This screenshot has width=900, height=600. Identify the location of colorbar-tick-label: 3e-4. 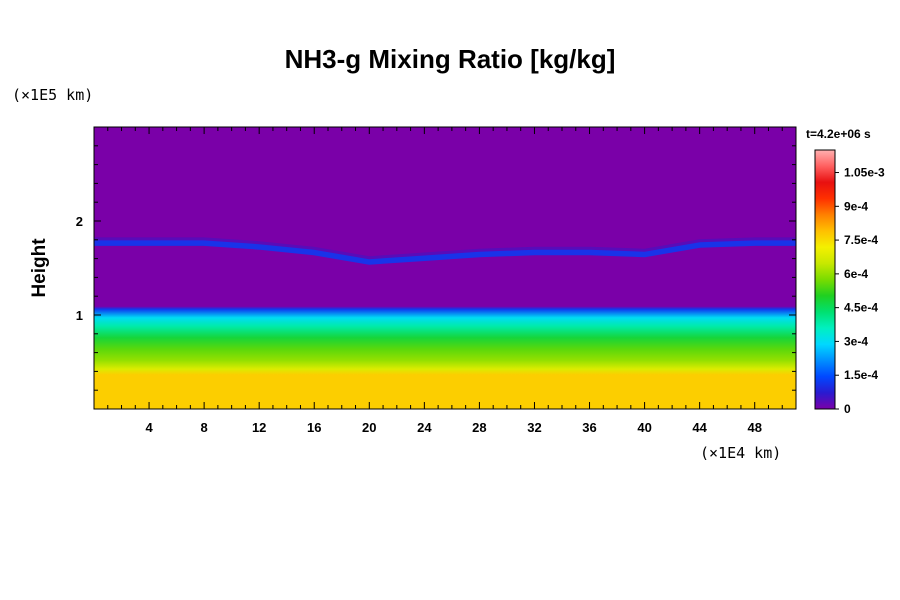
(856, 341).